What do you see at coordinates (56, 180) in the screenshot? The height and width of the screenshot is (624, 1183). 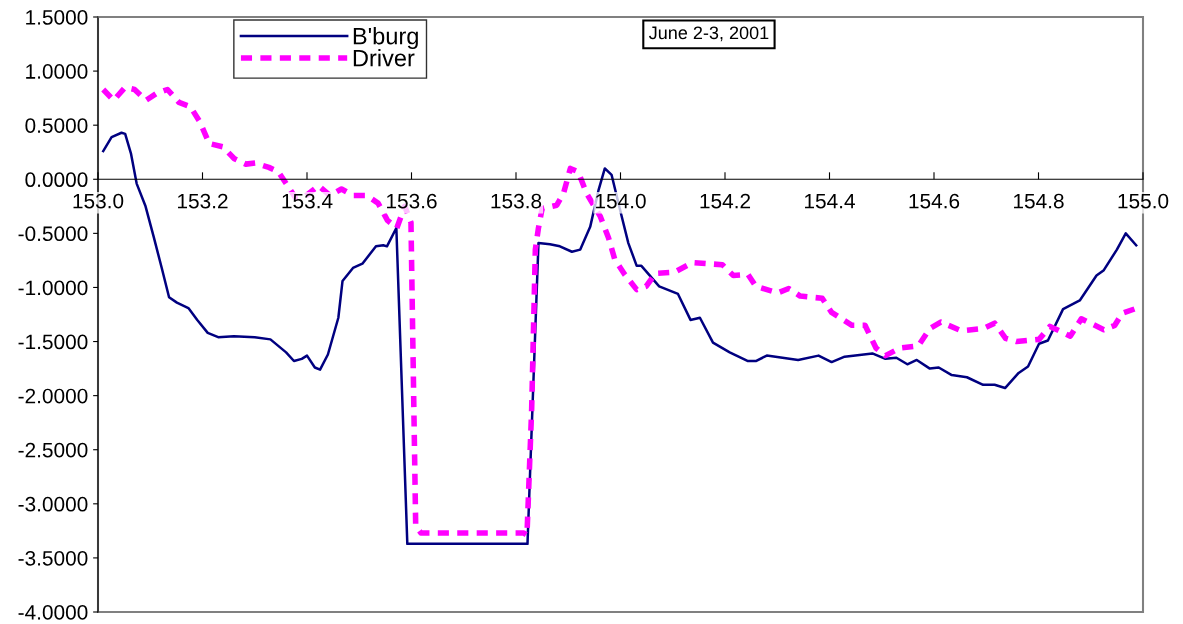 I see `y-tick-label: 0.0000` at bounding box center [56, 180].